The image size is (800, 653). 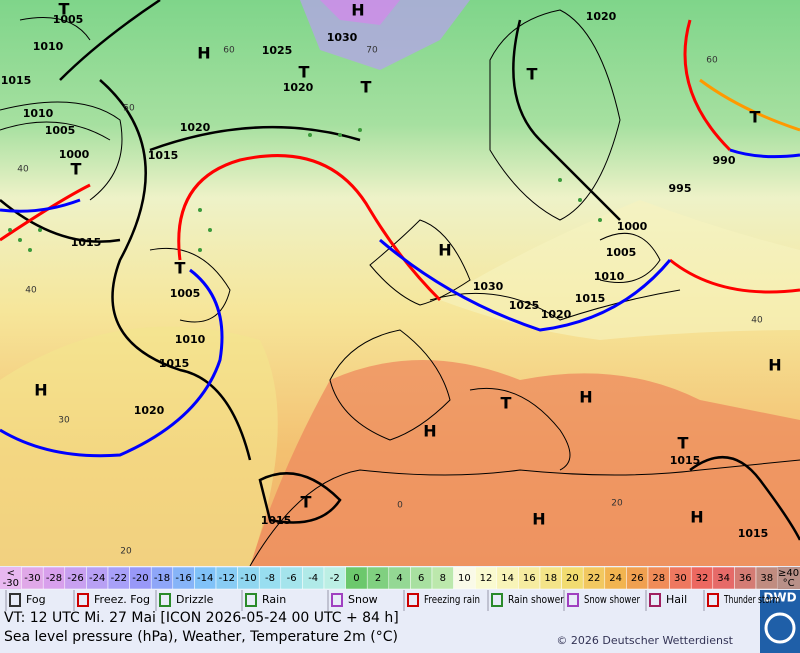 I want to click on colorbar-label: 32, so click(x=702, y=578).